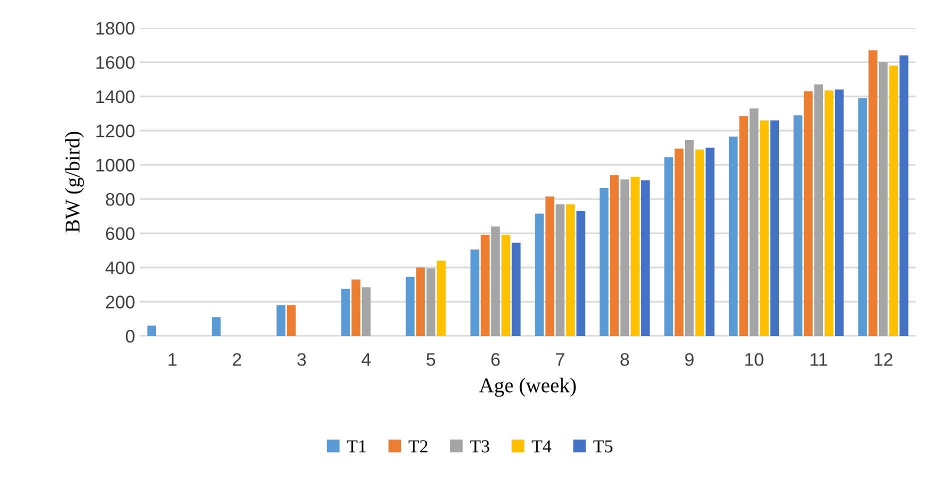  What do you see at coordinates (495, 359) in the screenshot?
I see `x-tick-label: 6` at bounding box center [495, 359].